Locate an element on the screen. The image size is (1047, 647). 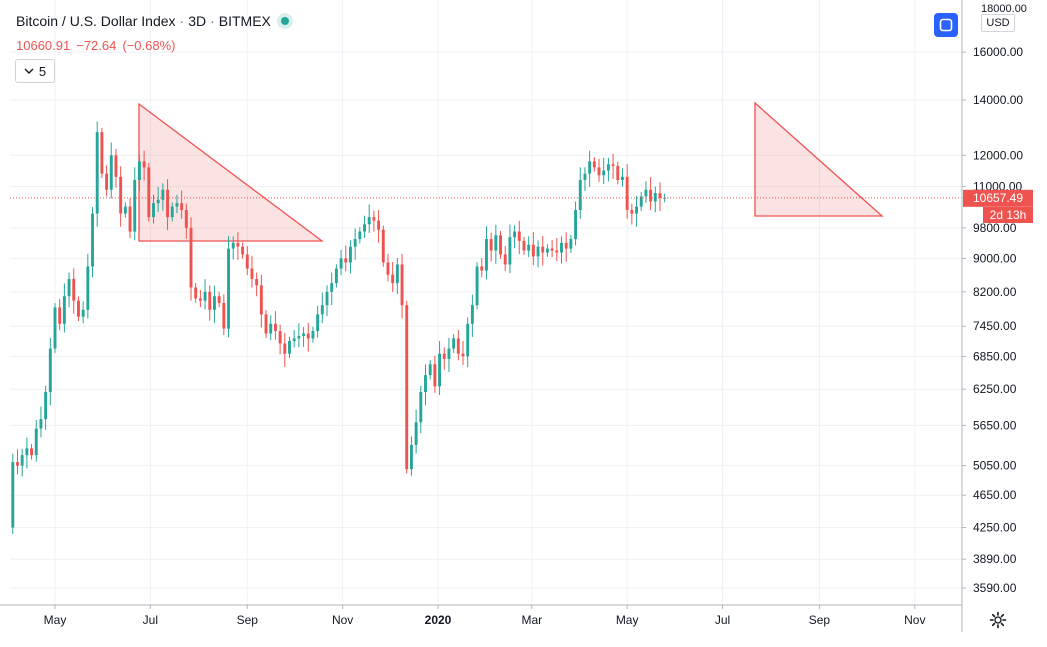
bar-countdown-label: 2d 13h is located at coordinates (1008, 215).